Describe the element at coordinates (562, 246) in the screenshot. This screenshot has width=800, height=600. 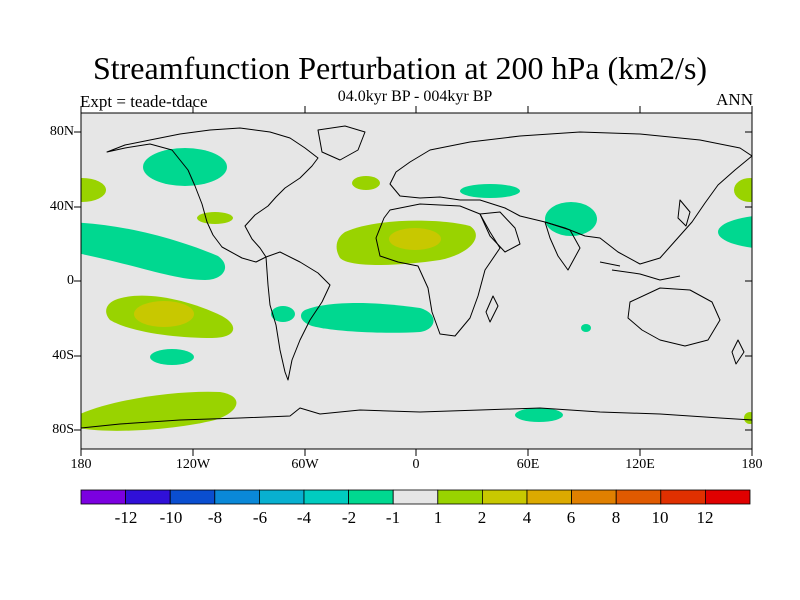
I see `coast-india` at that location.